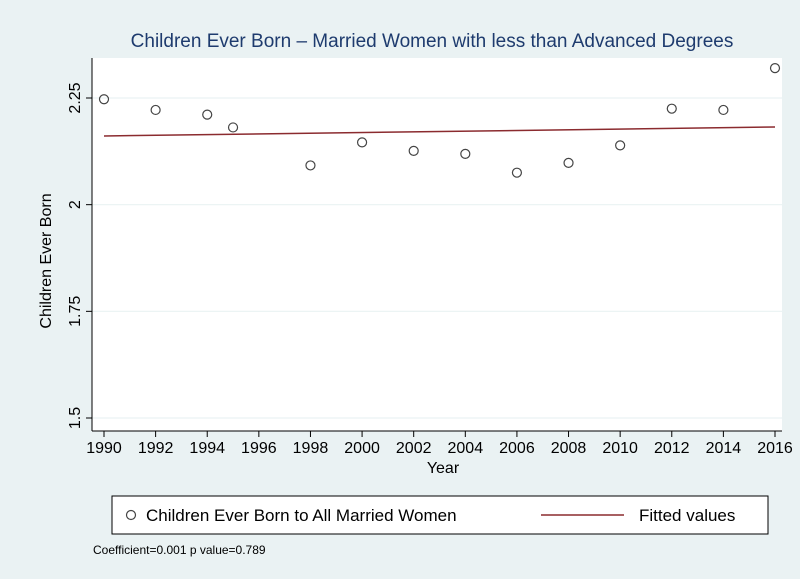 The height and width of the screenshot is (579, 800). Describe the element at coordinates (104, 448) in the screenshot. I see `x-tick-label: 1990` at that location.